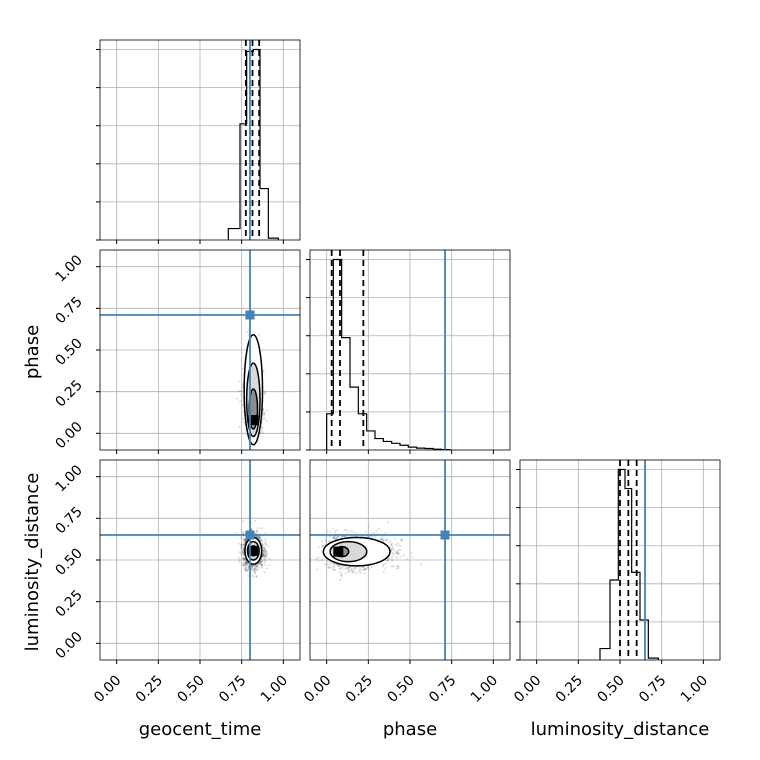  I want to click on ylabel-phase: phase, so click(32, 352).